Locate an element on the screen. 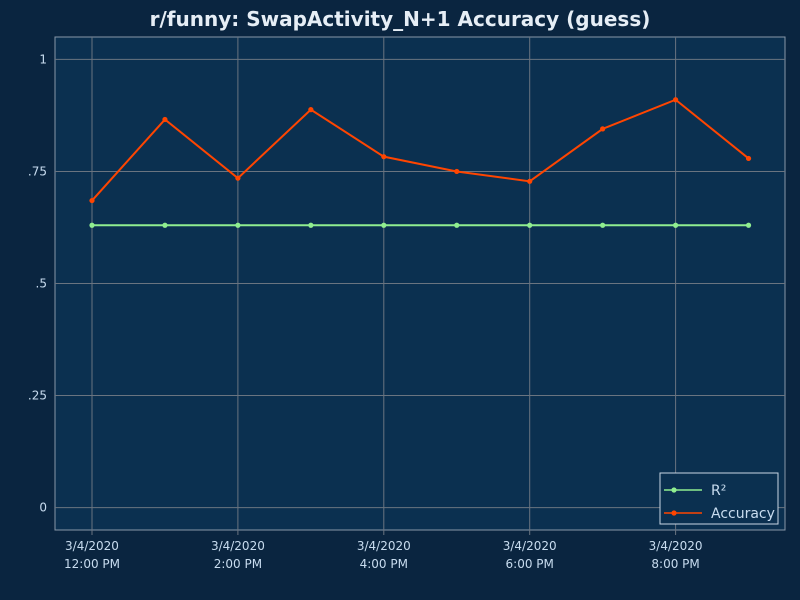 The width and height of the screenshot is (800, 600). x-tick-label-time: 2:00 PM is located at coordinates (238, 564).